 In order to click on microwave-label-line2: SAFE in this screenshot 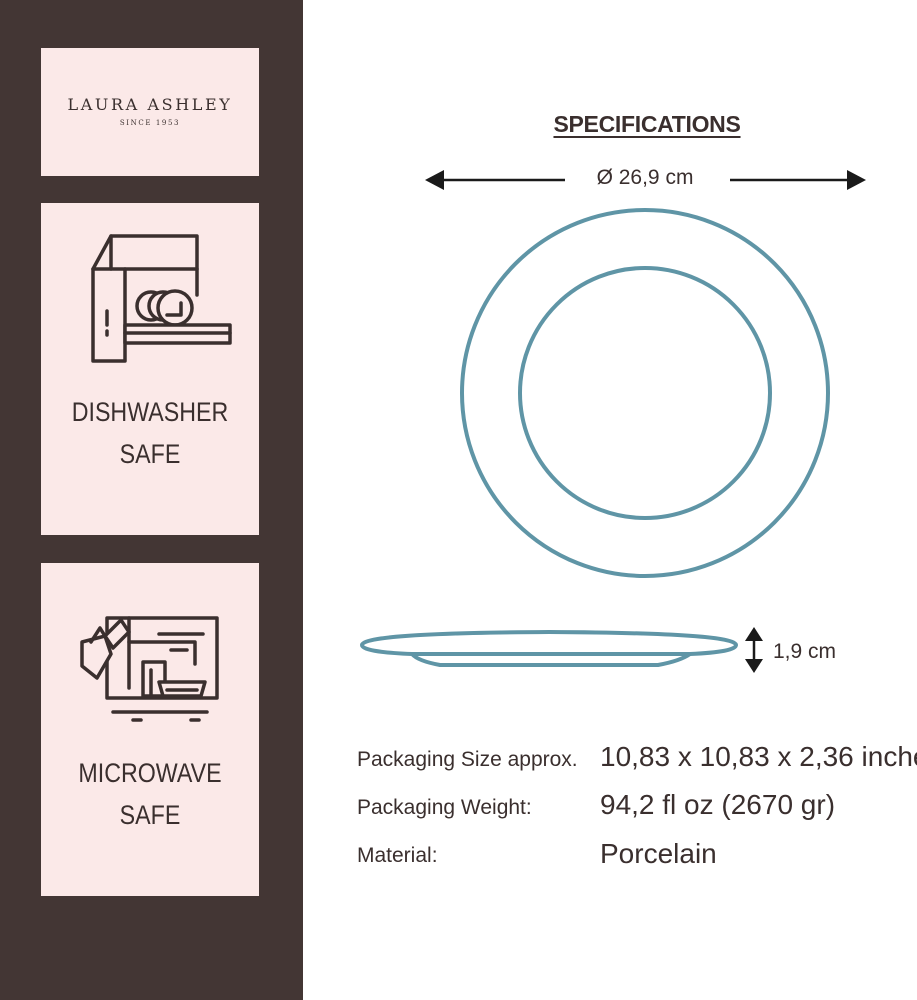, I will do `click(150, 815)`.